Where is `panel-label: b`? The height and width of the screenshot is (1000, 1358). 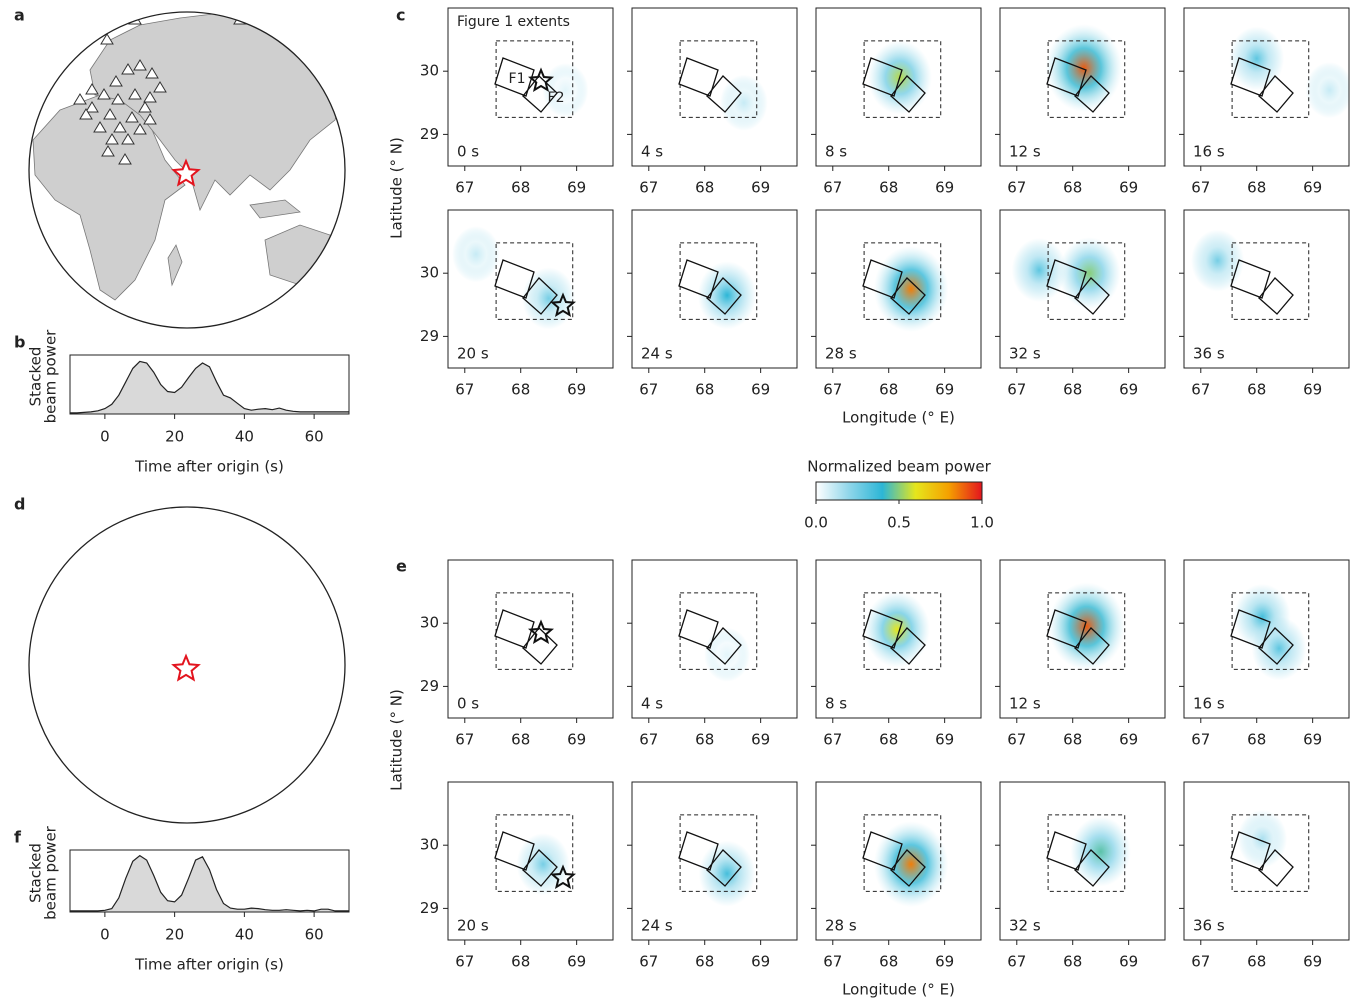
panel-label: b is located at coordinates (19, 342).